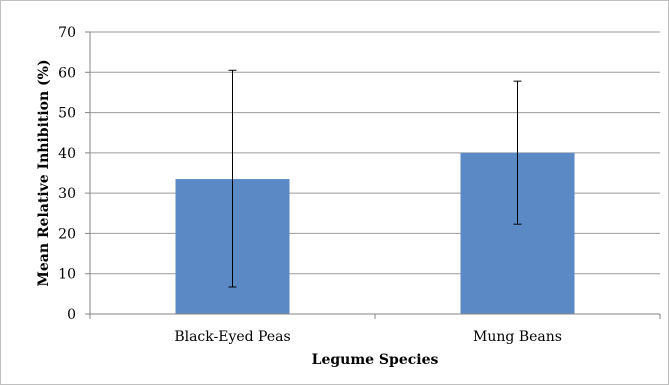  Describe the element at coordinates (67, 114) in the screenshot. I see `y-tick-label: 50` at that location.